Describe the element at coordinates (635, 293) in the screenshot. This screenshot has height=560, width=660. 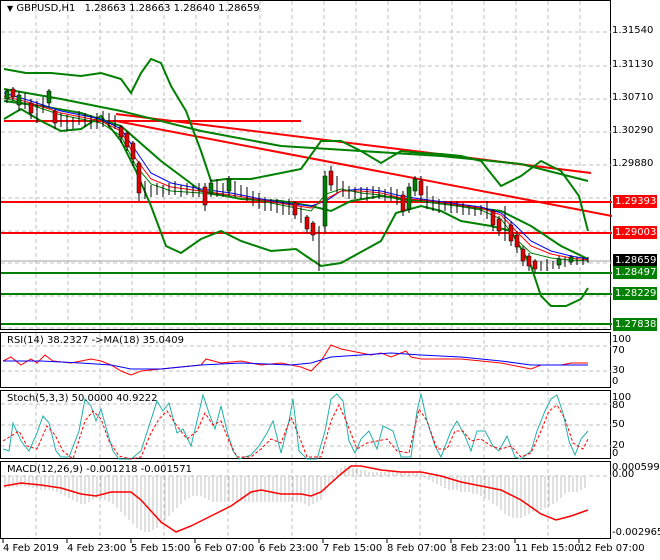
I see `support-level-tag: 1.28229` at that location.